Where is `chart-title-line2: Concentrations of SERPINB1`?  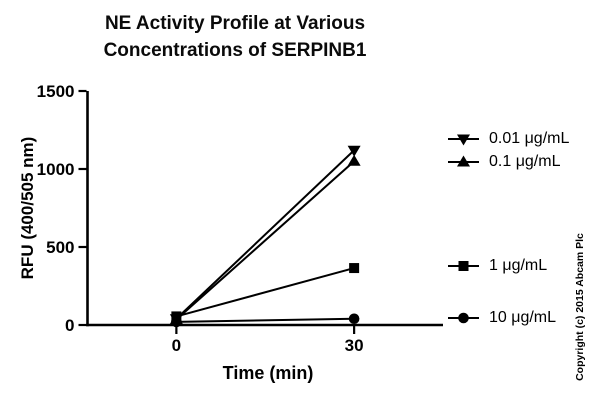
chart-title-line2: Concentrations of SERPINB1 is located at coordinates (235, 50).